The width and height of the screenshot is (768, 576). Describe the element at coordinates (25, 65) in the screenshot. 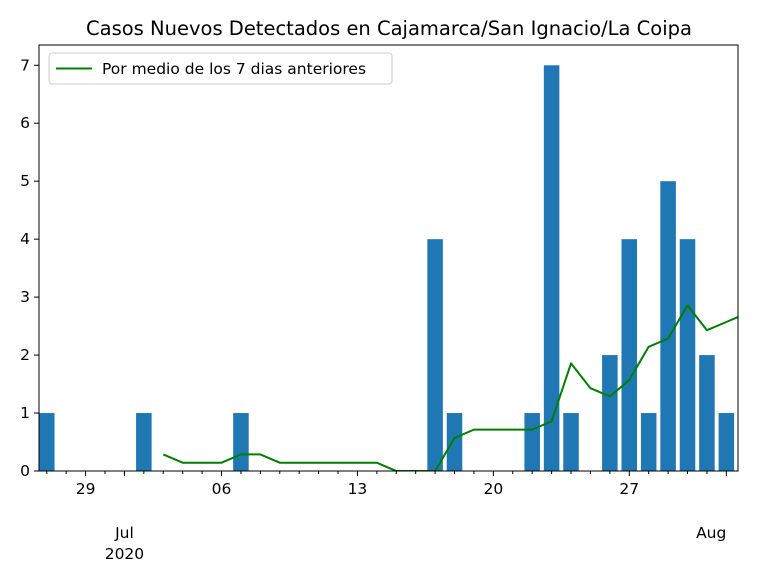

I see `y-tick-label: 7` at that location.